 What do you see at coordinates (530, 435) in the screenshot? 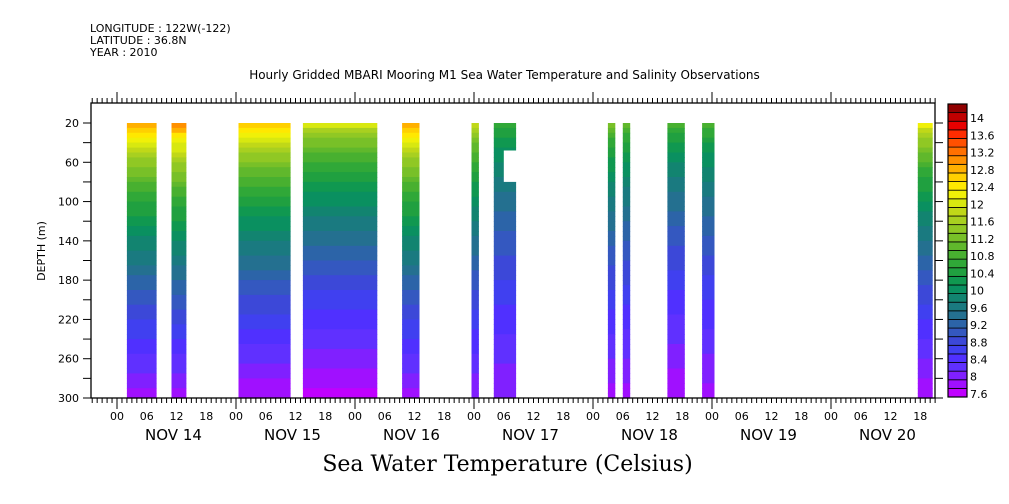
I see `x-day-label: NOV 17` at bounding box center [530, 435].